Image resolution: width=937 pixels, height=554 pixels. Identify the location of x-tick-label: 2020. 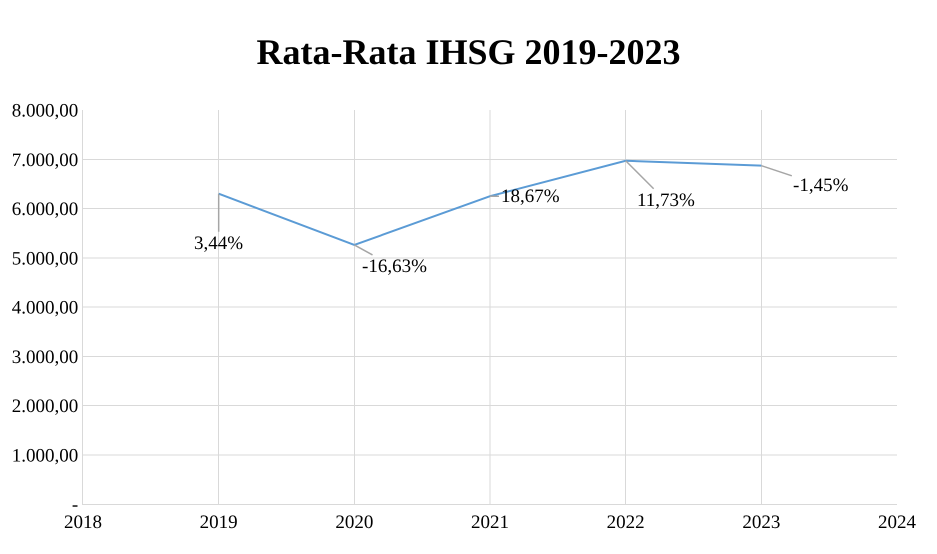
(354, 522).